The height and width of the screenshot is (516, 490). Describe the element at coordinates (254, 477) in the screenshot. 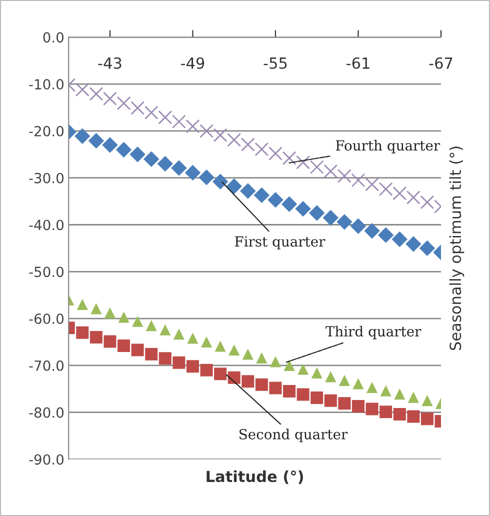

I see `x-axis-title: Latitude (°)` at that location.